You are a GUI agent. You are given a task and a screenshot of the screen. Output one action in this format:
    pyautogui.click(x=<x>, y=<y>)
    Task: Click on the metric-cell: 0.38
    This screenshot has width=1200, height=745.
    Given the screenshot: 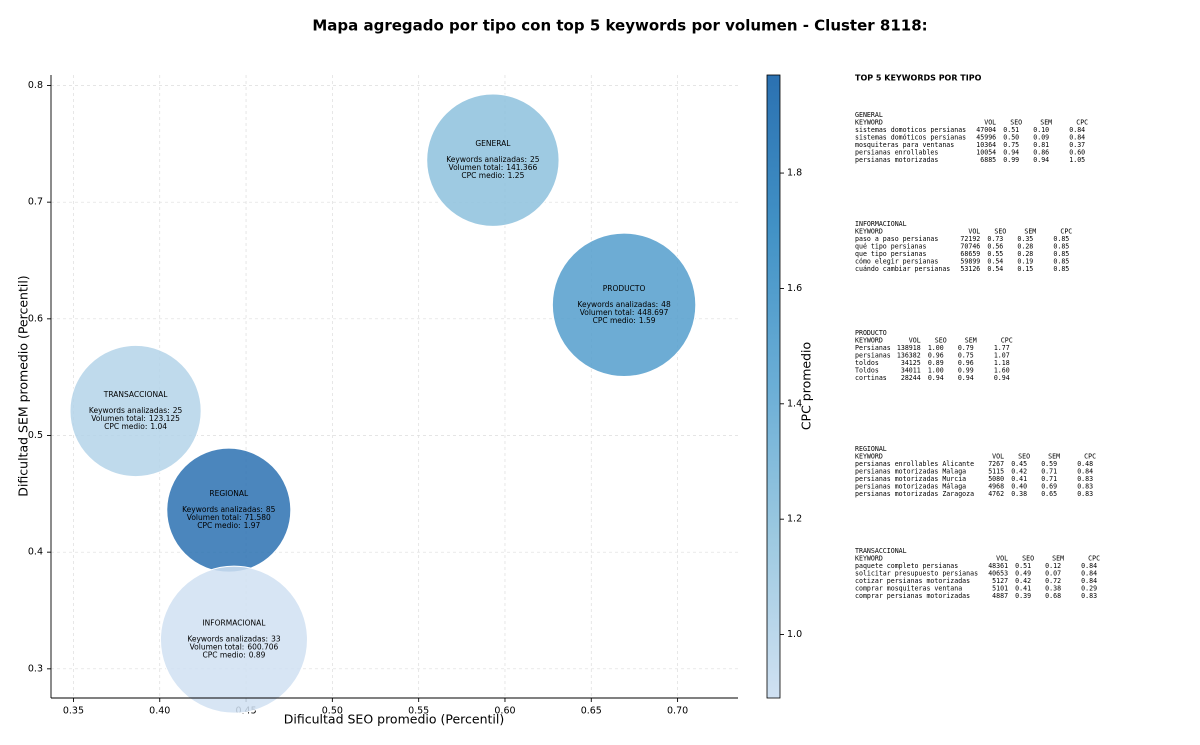 What is the action you would take?
    pyautogui.click(x=1053, y=589)
    